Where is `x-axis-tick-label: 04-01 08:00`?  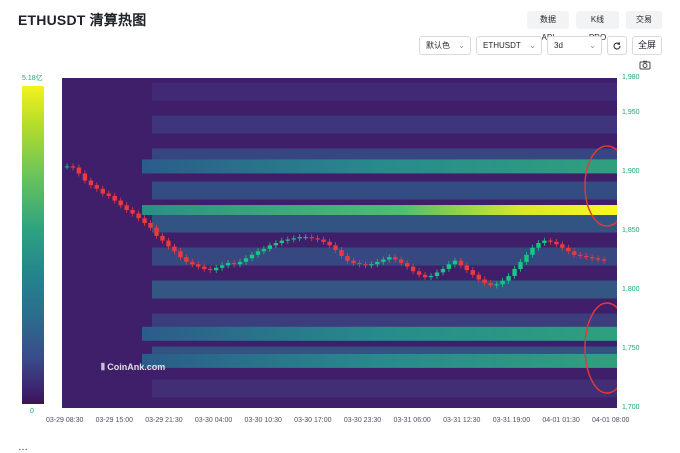
x-axis-tick-label: 04-01 08:00 is located at coordinates (611, 420).